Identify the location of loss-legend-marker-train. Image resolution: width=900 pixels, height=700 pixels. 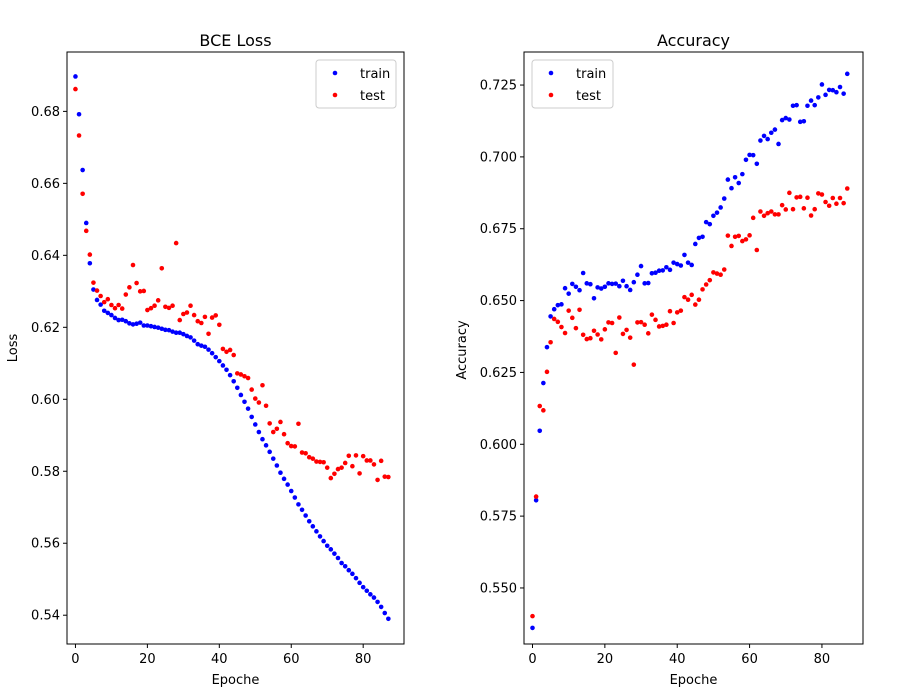
(335, 73).